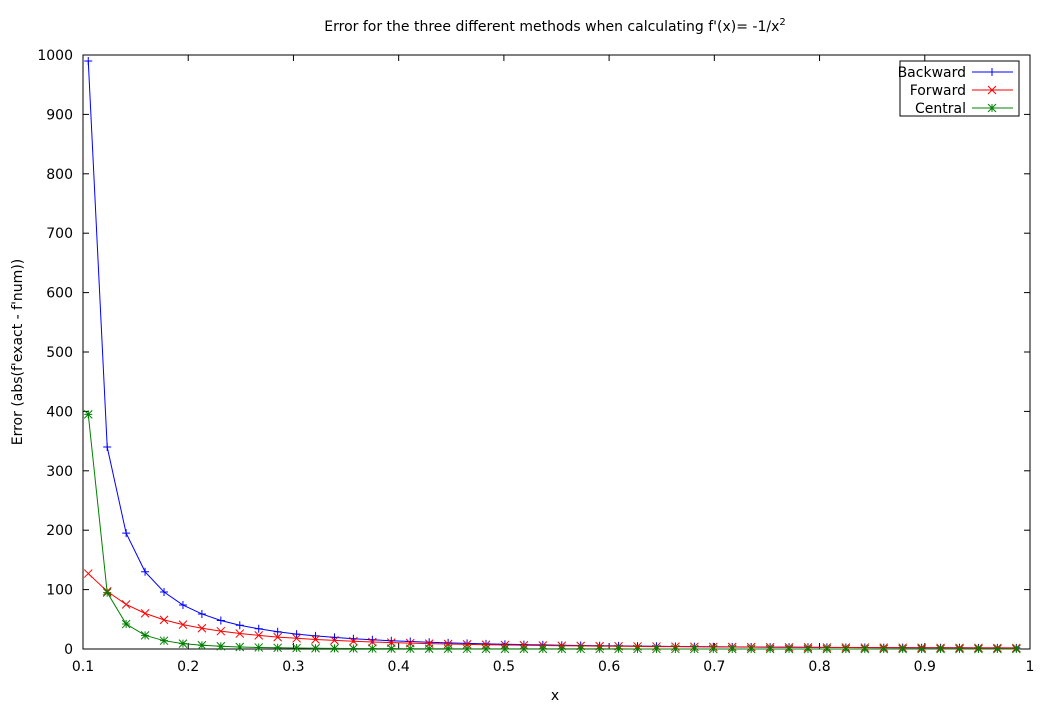  What do you see at coordinates (55, 56) in the screenshot?
I see `y-tick-label: 1000` at bounding box center [55, 56].